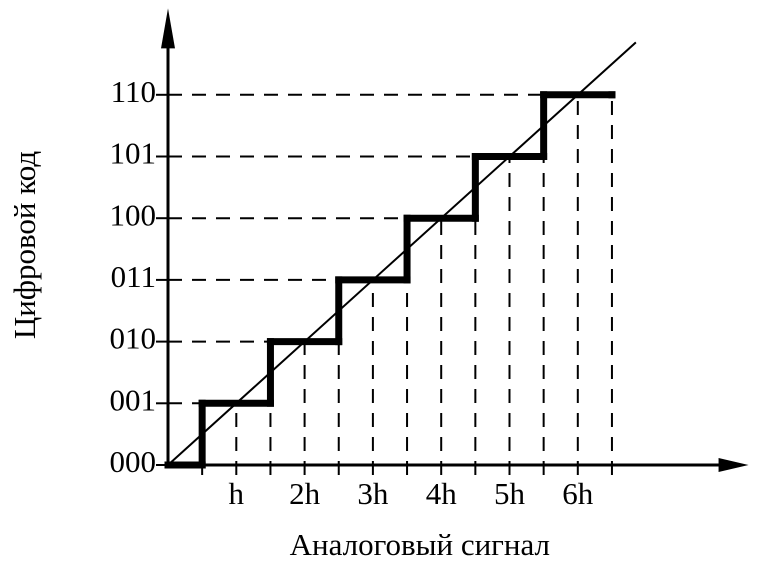  I want to click on y-tick-label: 001, so click(133, 399).